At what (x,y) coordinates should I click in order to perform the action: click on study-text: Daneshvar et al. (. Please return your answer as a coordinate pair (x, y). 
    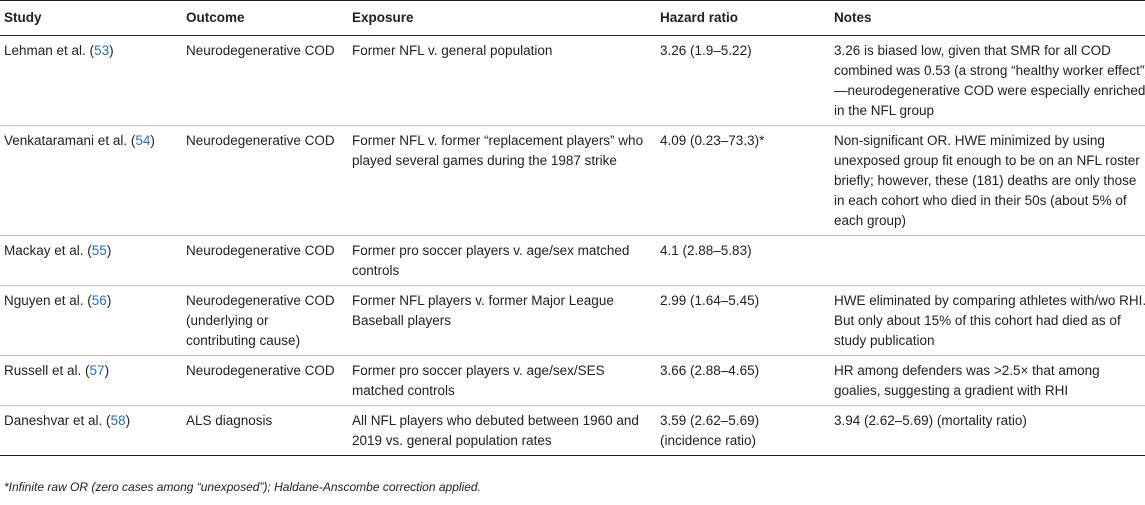
    Looking at the image, I should click on (57, 420).